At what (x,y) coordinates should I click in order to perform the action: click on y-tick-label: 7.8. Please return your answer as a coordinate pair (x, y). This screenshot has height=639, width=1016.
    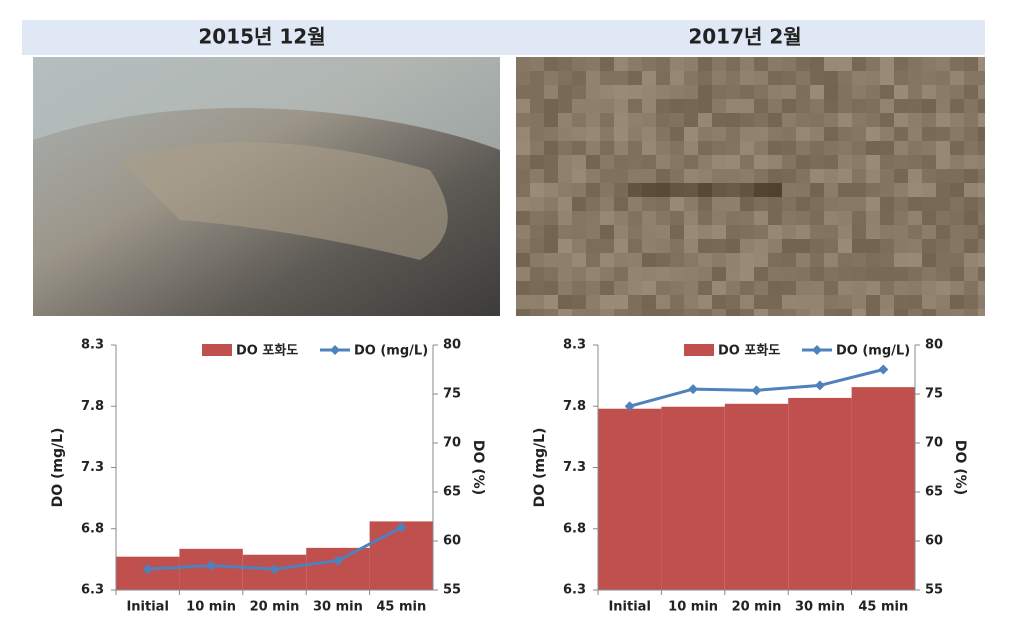
    Looking at the image, I should click on (92, 406).